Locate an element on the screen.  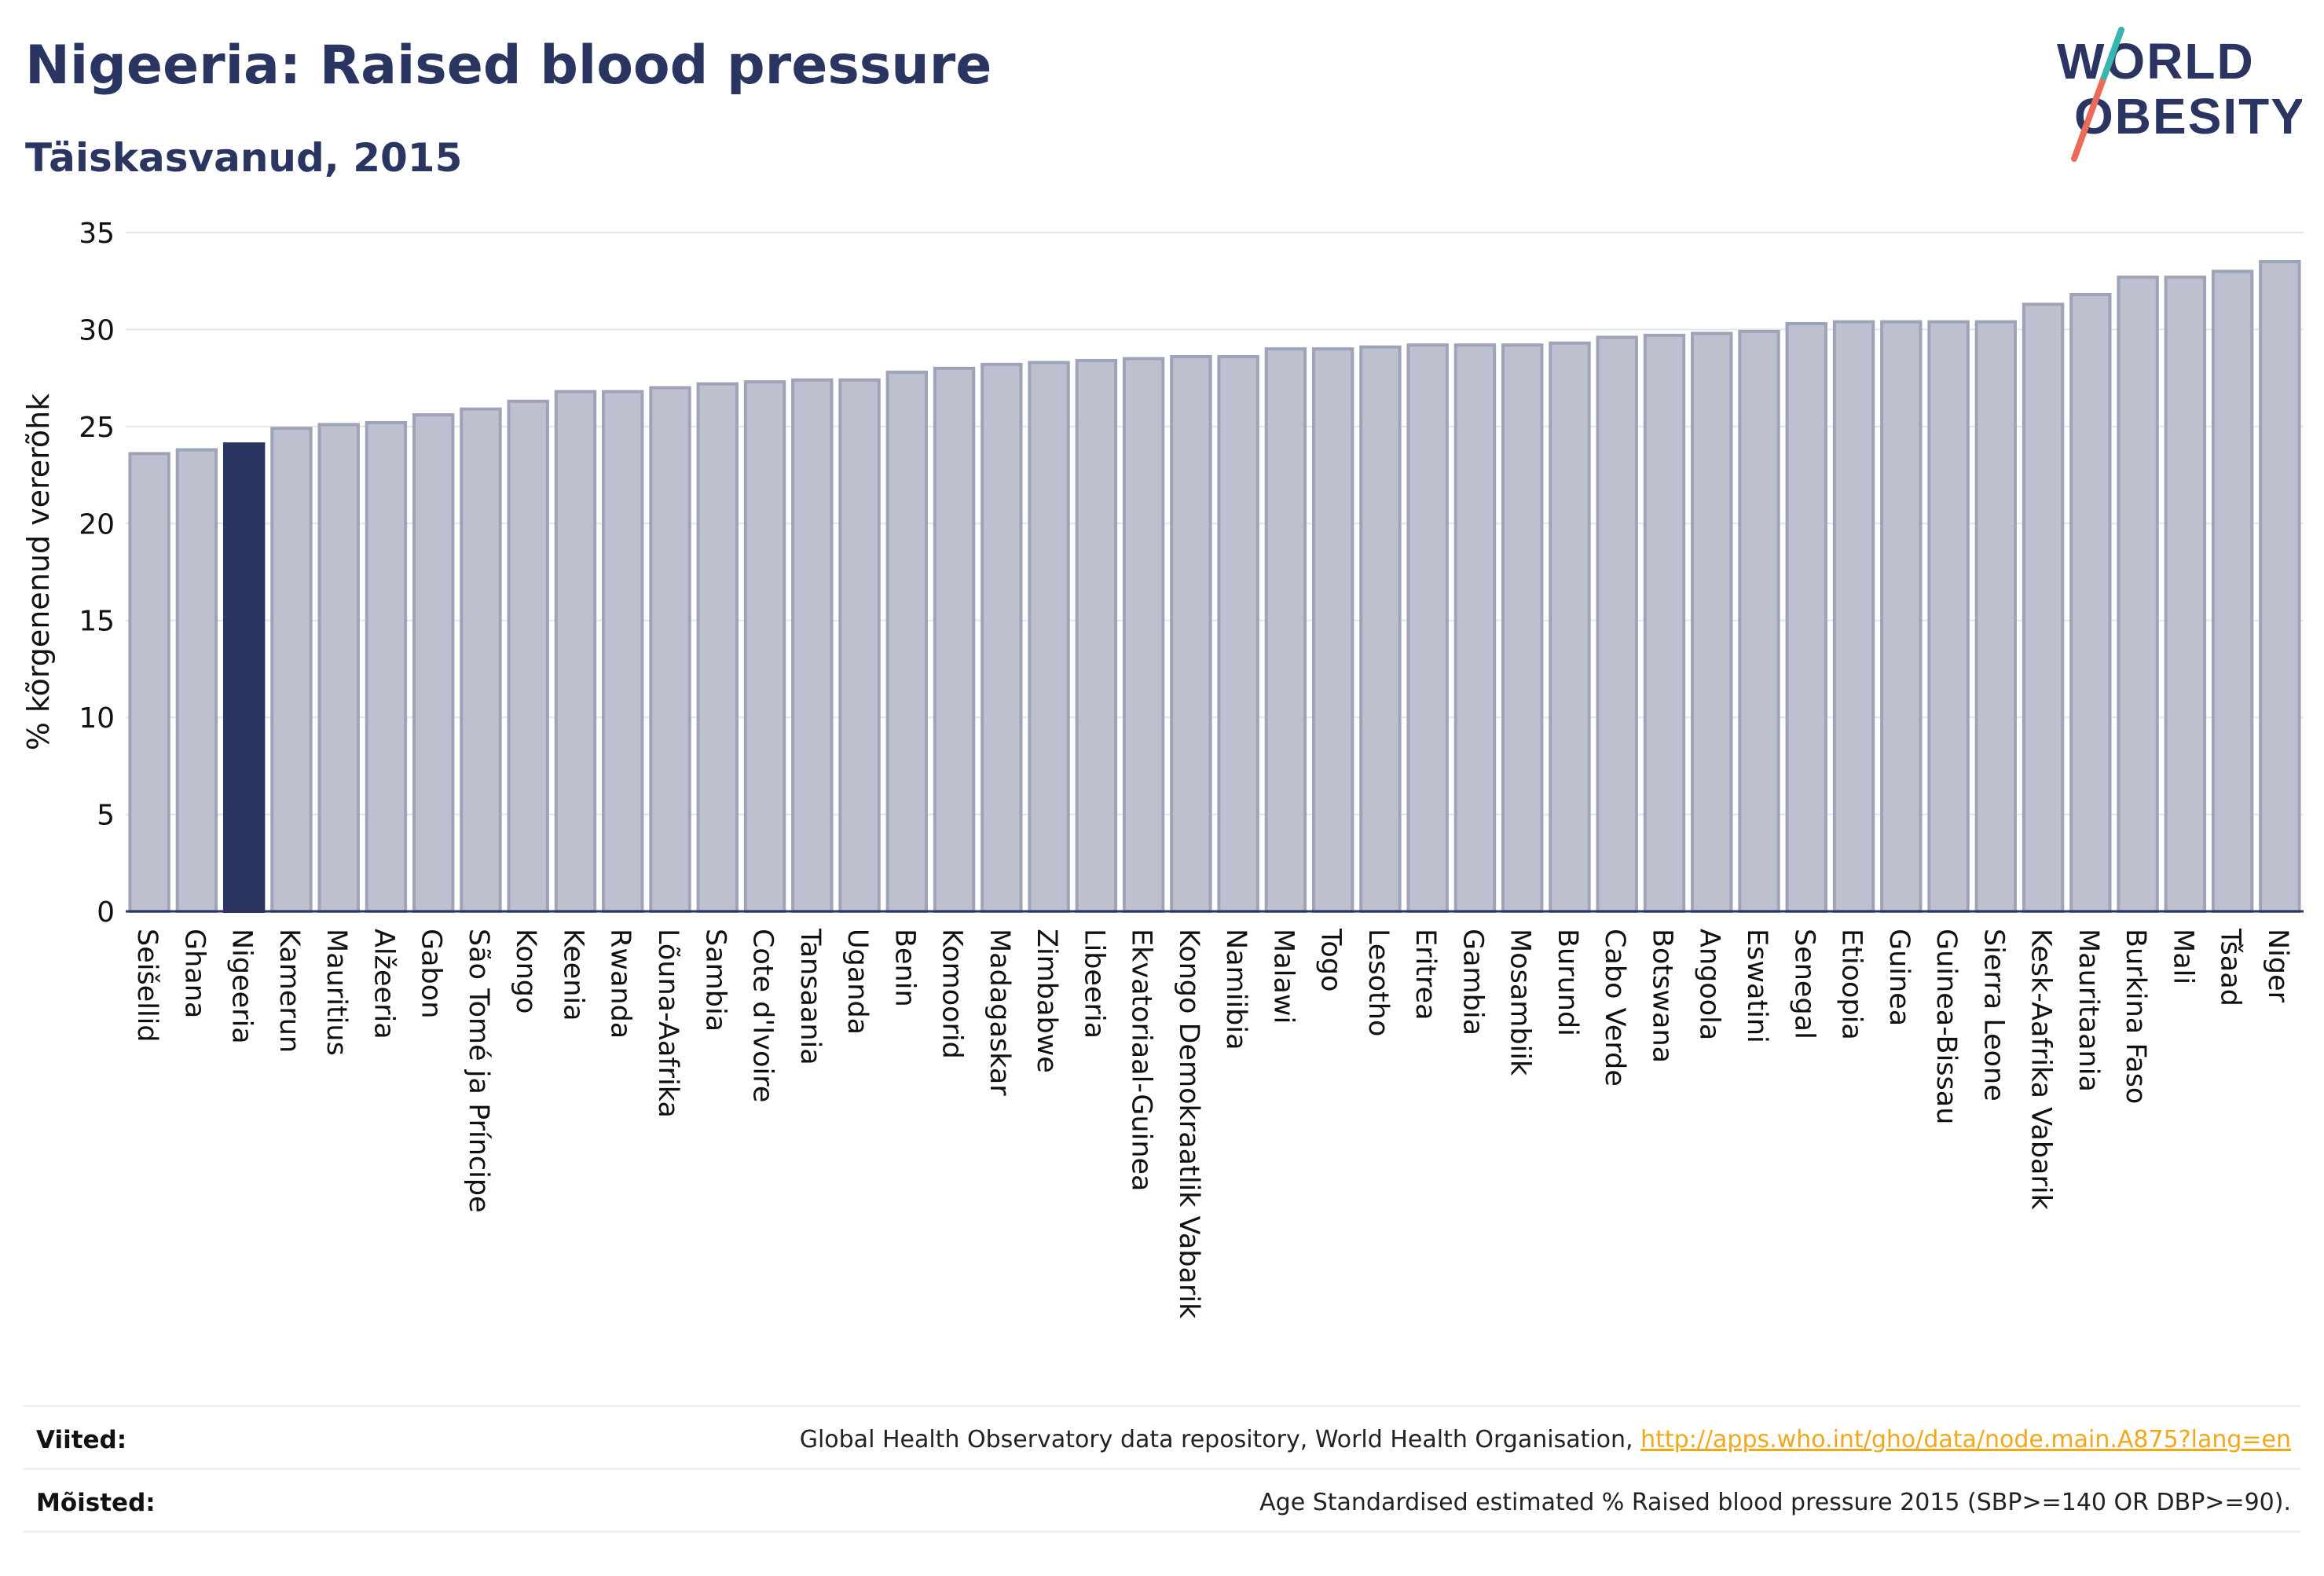
y-tick-label: 35 is located at coordinates (97, 234).